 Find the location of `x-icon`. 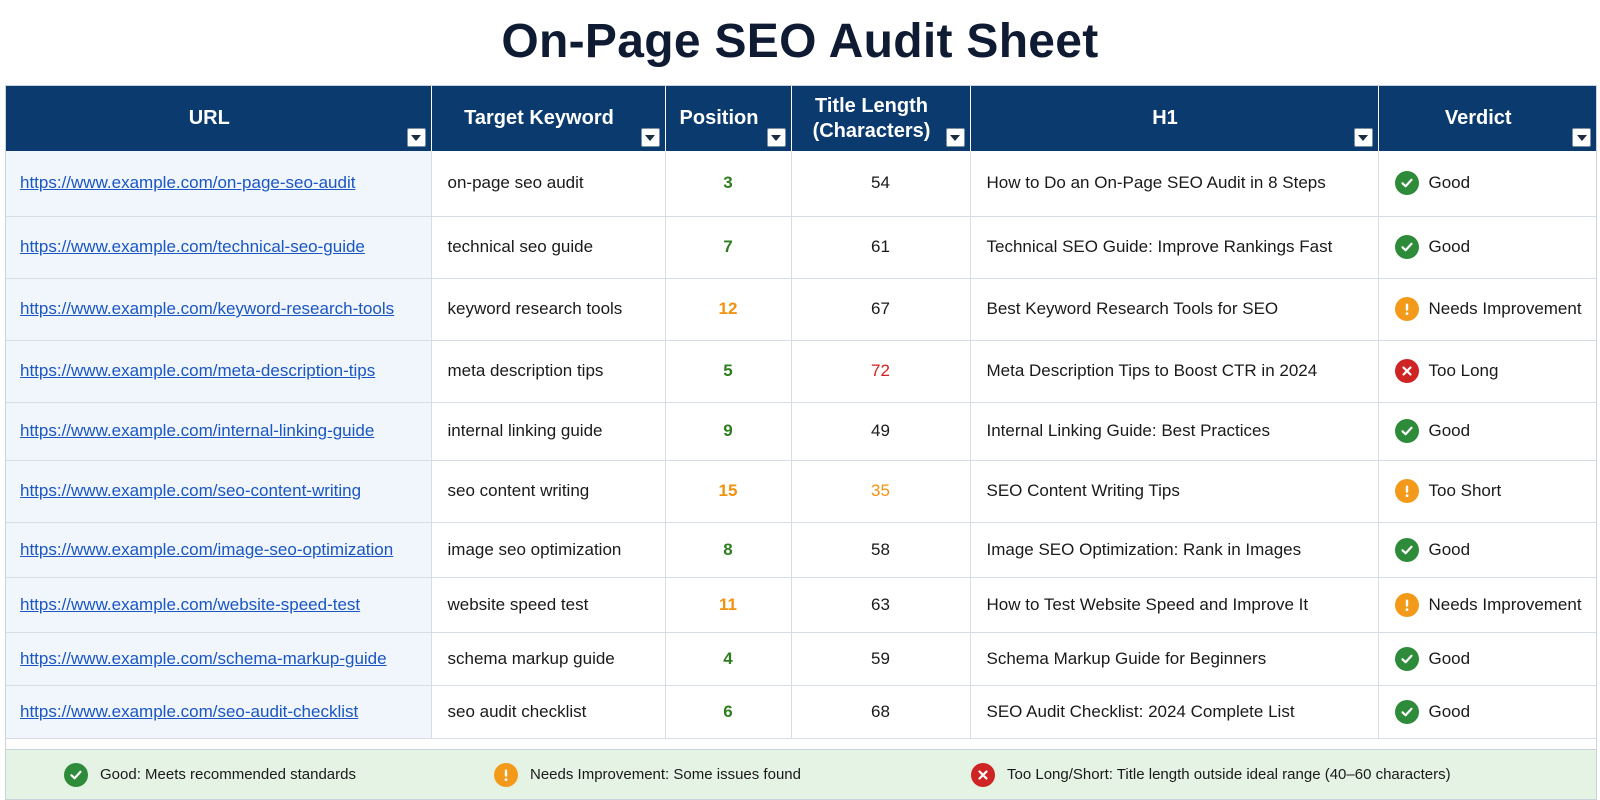

x-icon is located at coordinates (983, 774).